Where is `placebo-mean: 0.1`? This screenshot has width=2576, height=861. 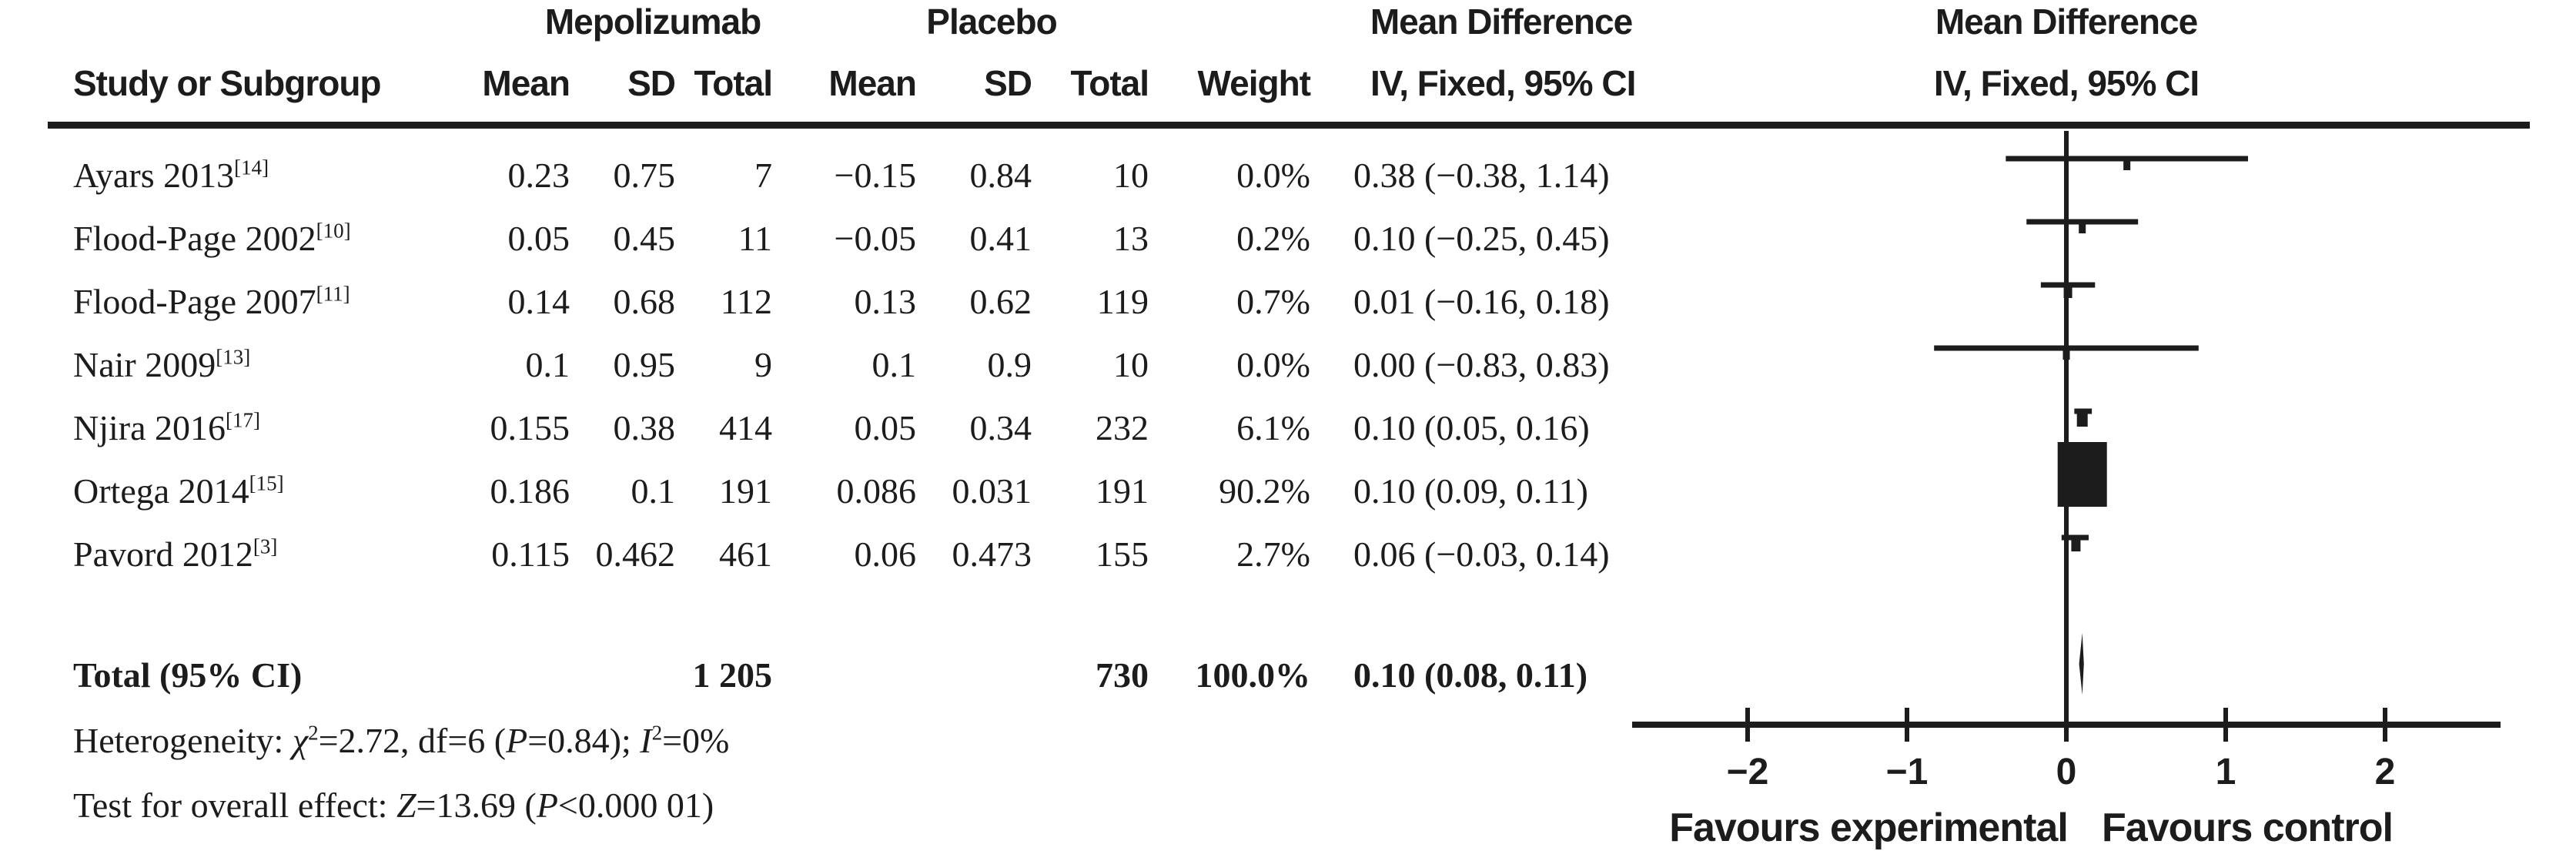
placebo-mean: 0.1 is located at coordinates (894, 364).